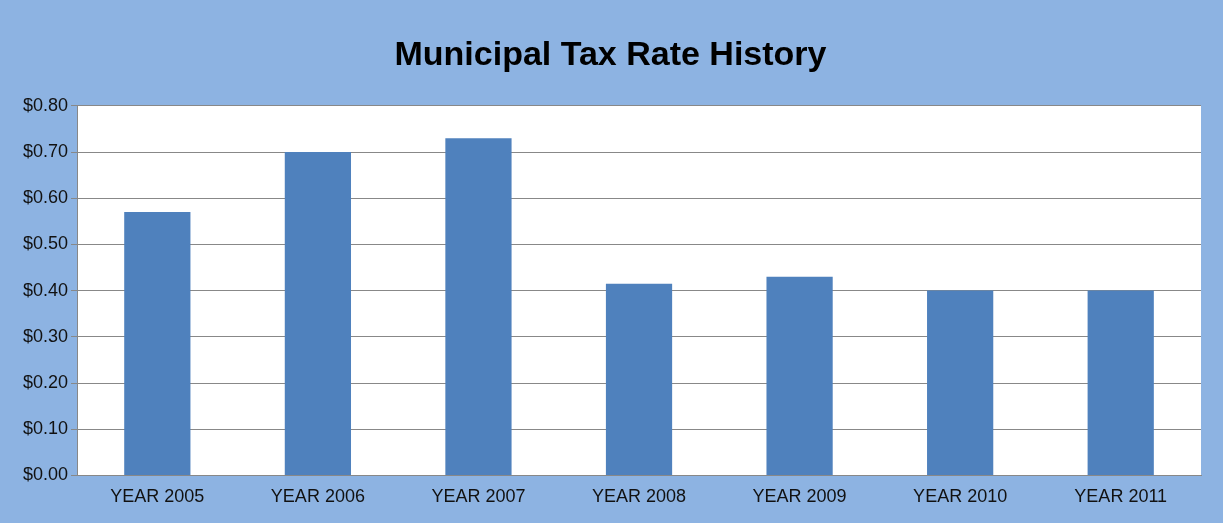 The height and width of the screenshot is (523, 1223). I want to click on x-tick-label: YEAR 2010, so click(960, 496).